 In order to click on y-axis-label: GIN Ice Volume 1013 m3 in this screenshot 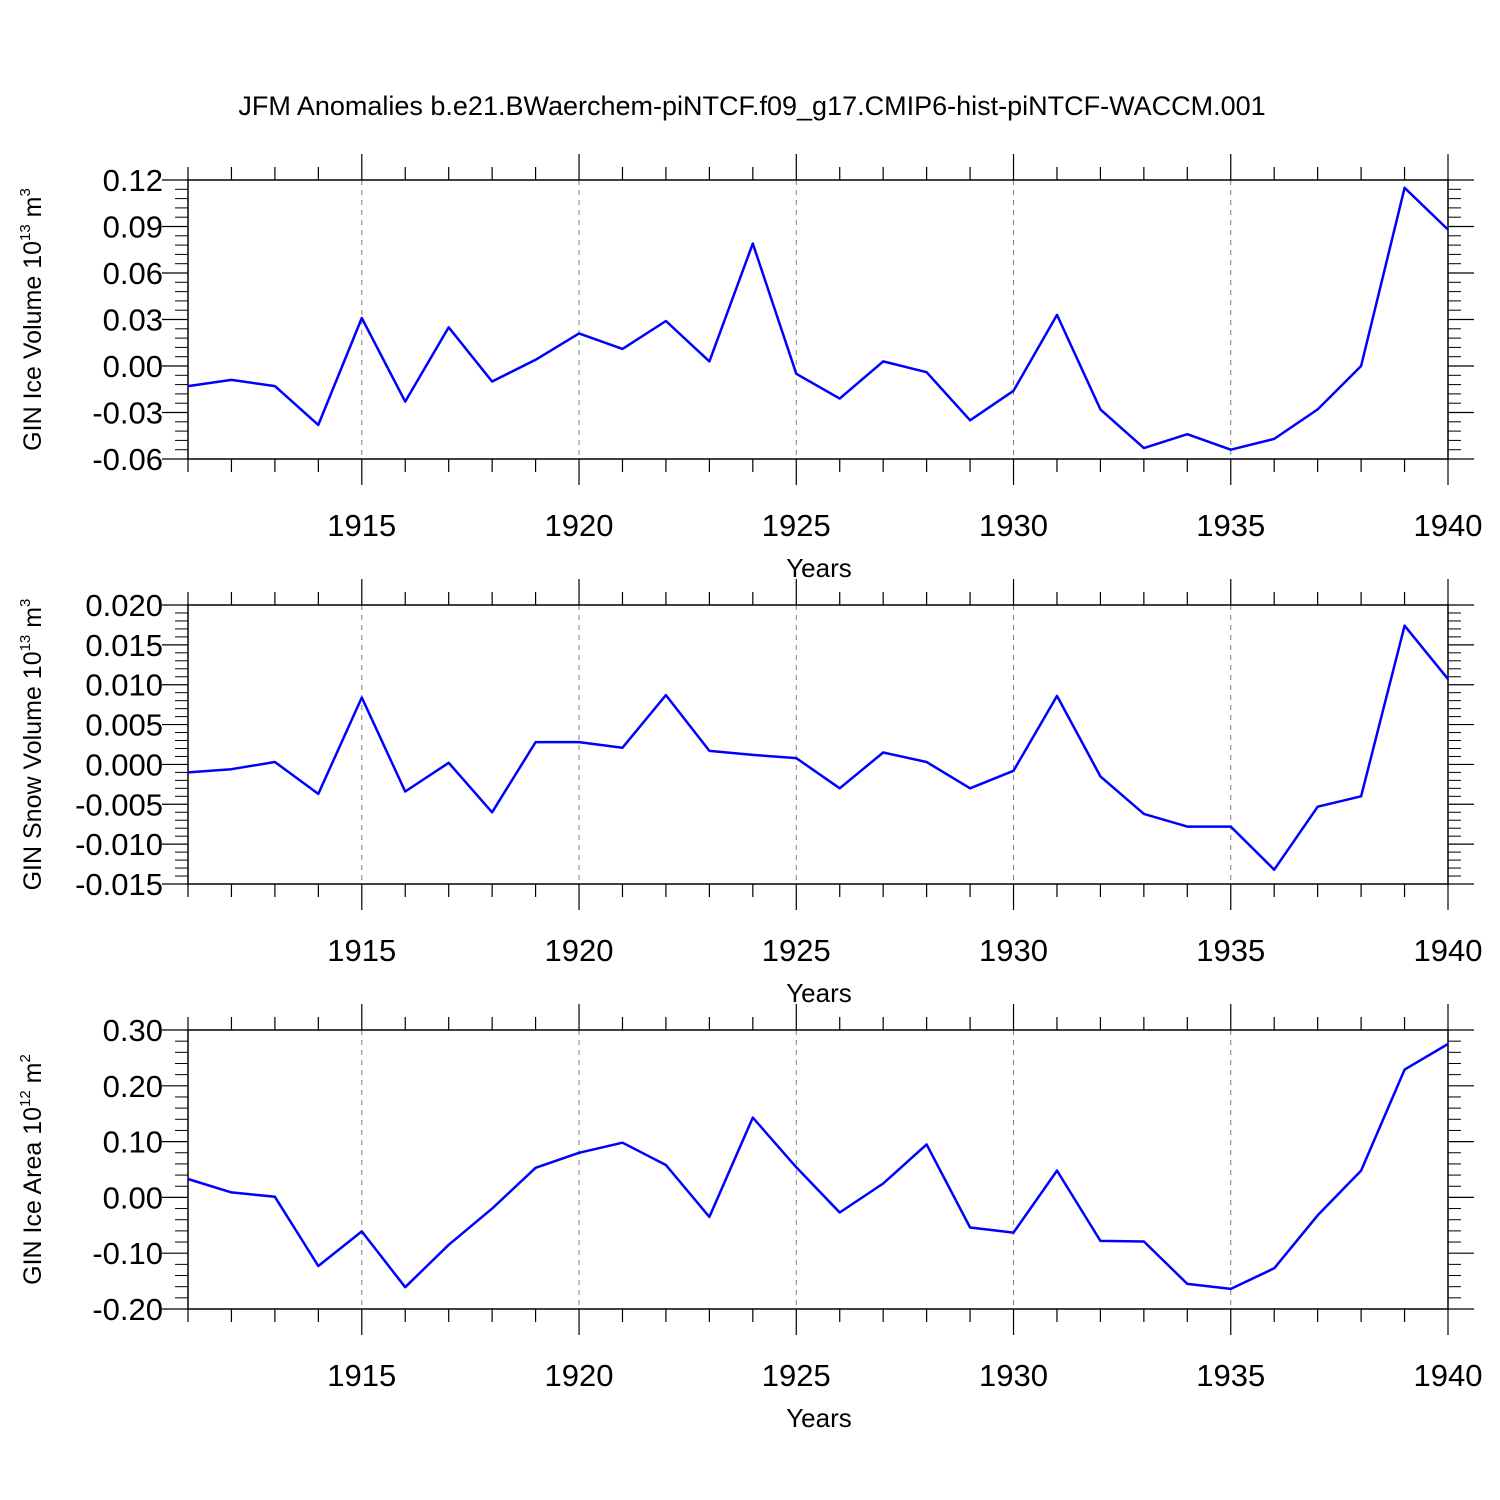, I will do `click(32, 319)`.